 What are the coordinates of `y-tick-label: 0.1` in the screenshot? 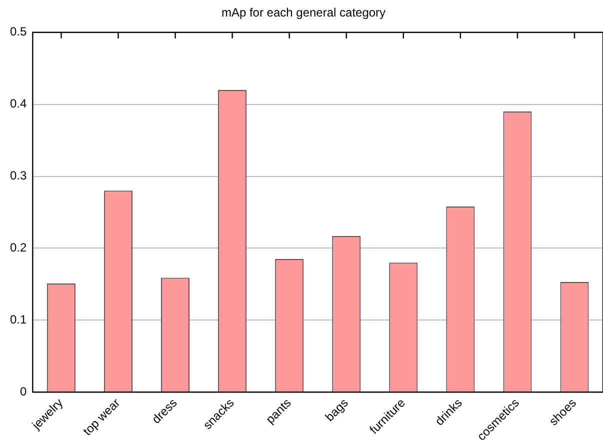 It's located at (18, 319).